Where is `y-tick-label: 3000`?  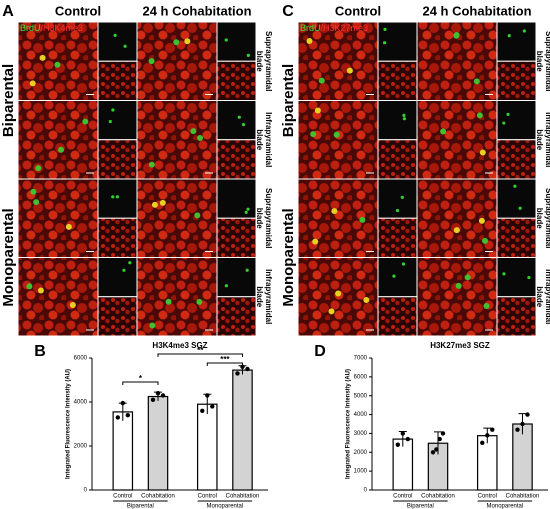 y-tick-label: 3000 is located at coordinates (361, 434).